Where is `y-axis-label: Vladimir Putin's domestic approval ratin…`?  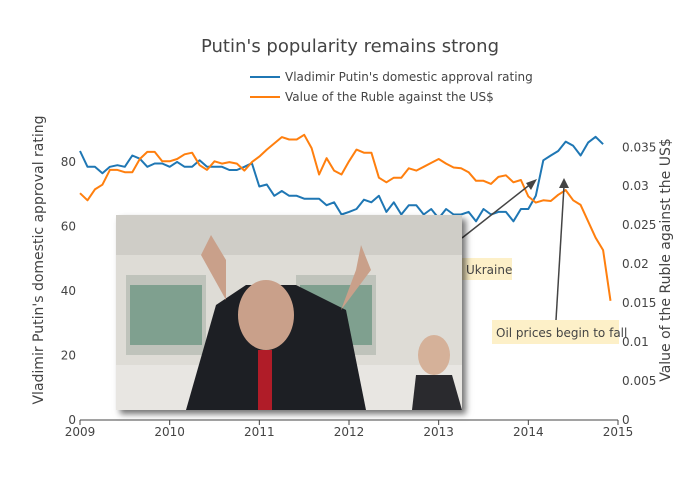
y-axis-label: Vladimir Putin's domestic approval ratin… is located at coordinates (39, 259).